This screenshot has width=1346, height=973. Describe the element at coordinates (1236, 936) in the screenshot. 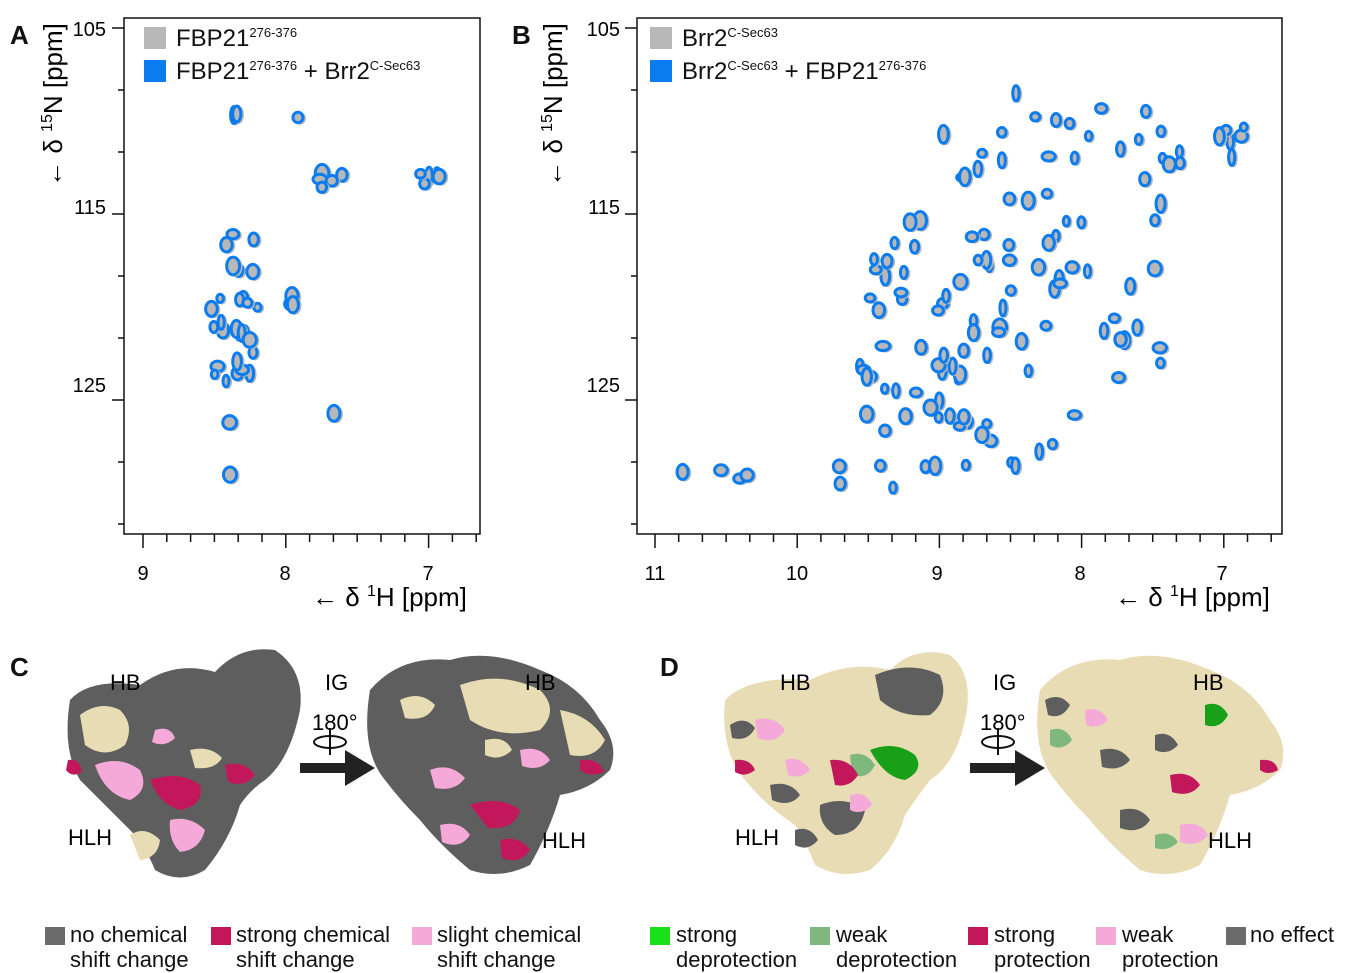

I see `legend-swatch-no-effect` at that location.